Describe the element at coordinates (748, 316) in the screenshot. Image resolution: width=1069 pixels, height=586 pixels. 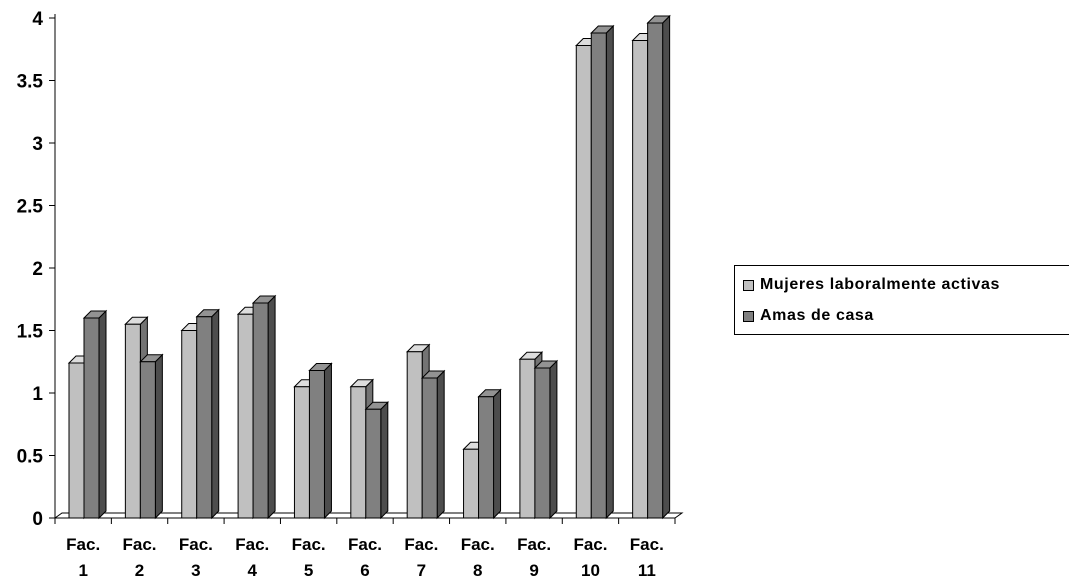
I see `legend-swatch-amas` at that location.